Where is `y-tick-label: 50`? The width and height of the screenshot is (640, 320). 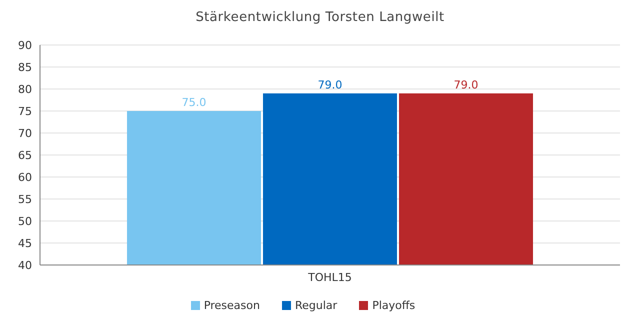
y-tick-label: 50 is located at coordinates (25, 221).